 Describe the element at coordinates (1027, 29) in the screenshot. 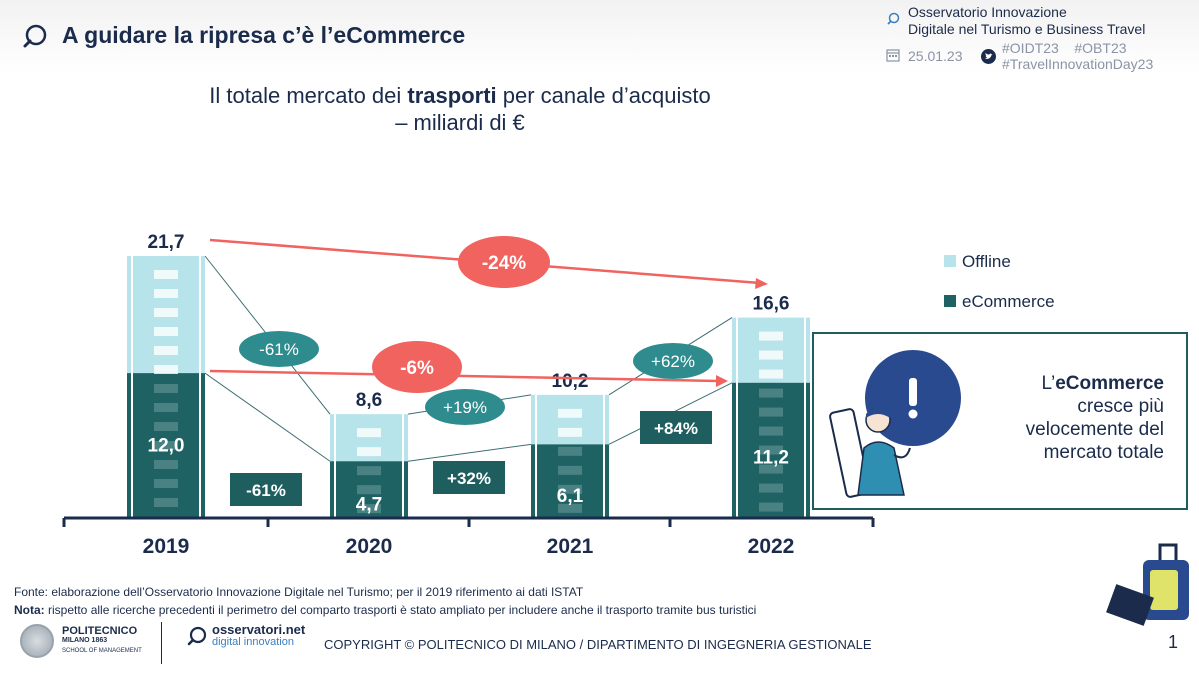

I see `observatory-line2: Digitale nel Turismo e Business Travel` at that location.